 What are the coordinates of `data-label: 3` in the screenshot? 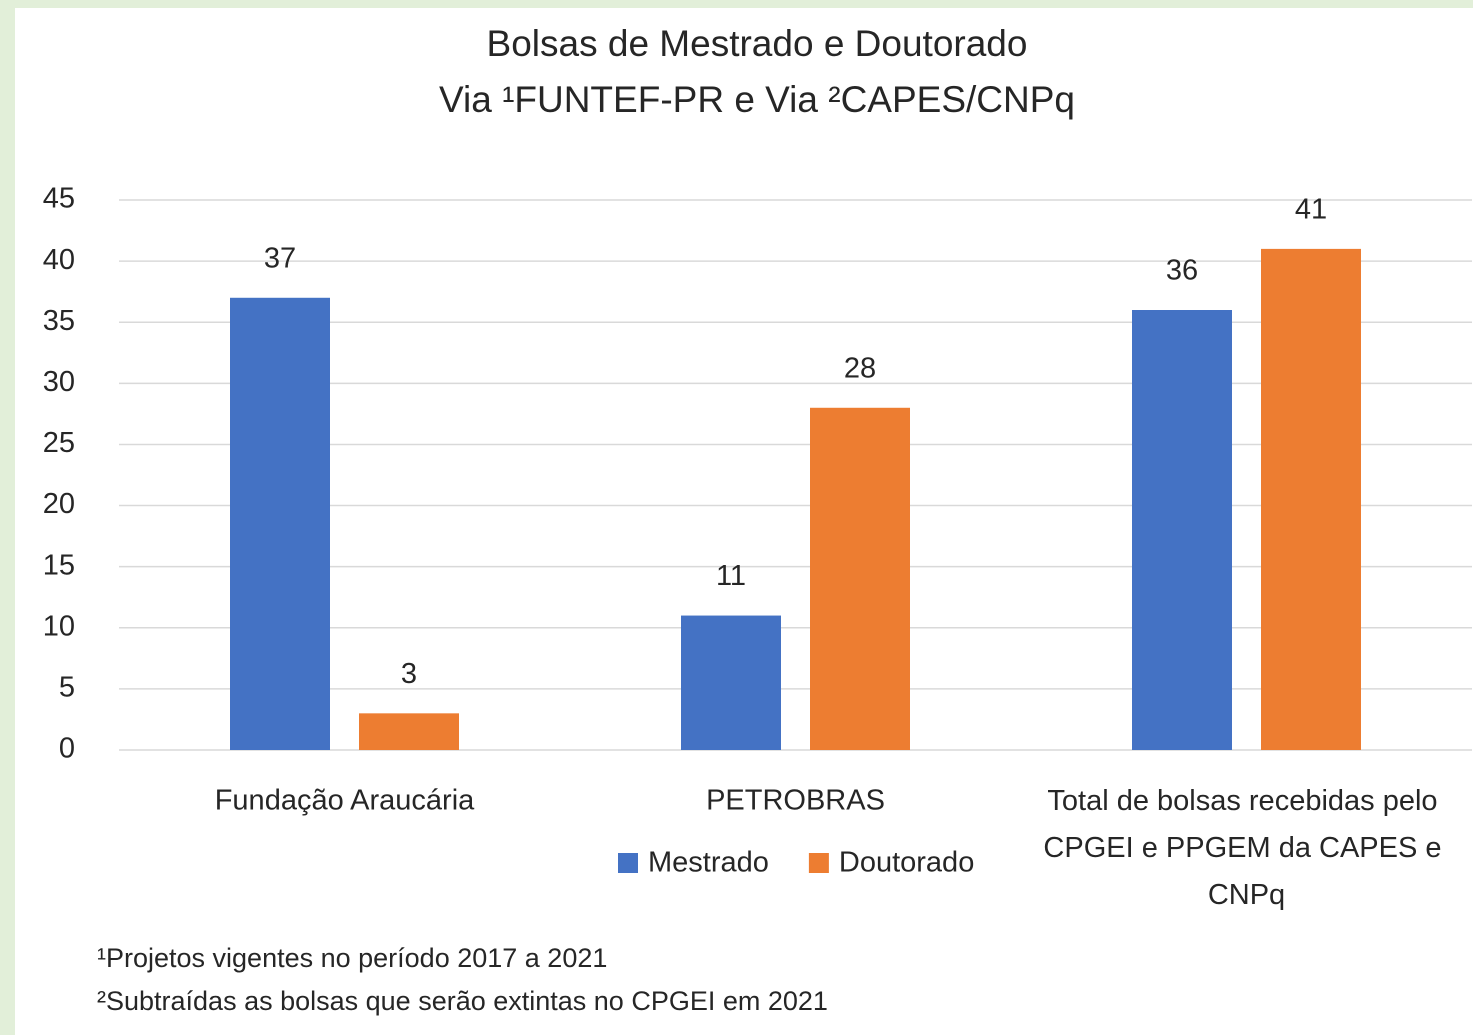 It's located at (409, 674).